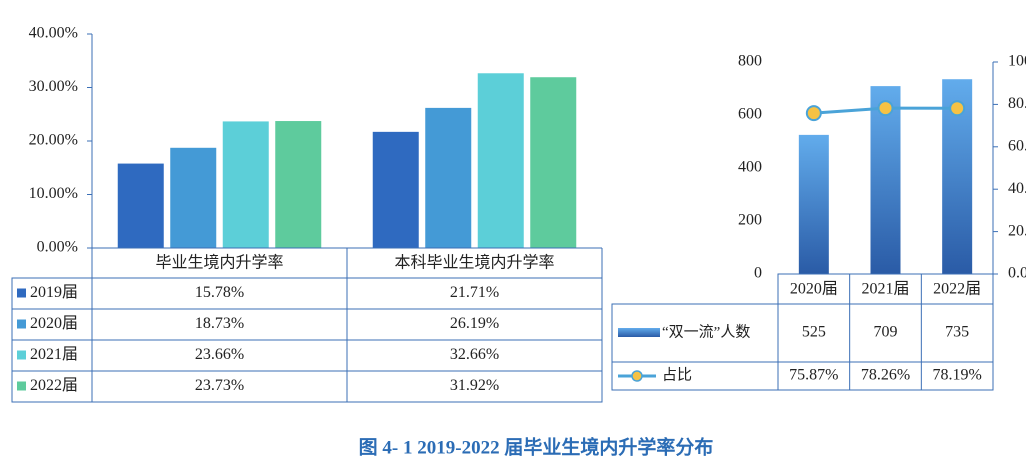  I want to click on y-tick-label: 600, so click(750, 114).